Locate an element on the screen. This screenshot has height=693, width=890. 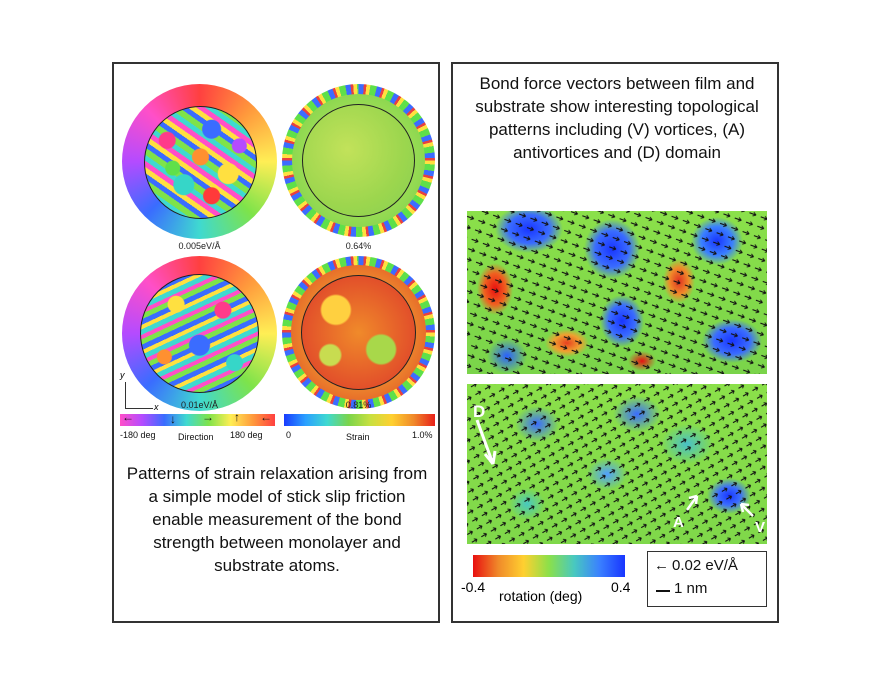
rotation-colorbar is located at coordinates (549, 566).